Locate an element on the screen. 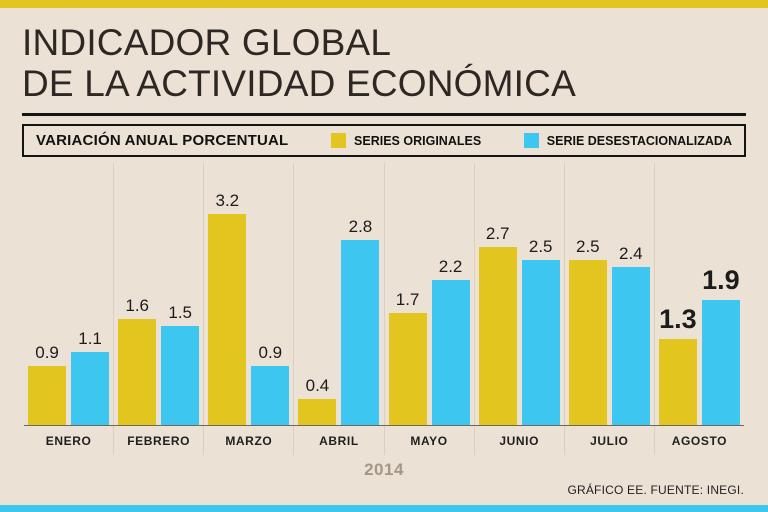  bar-originales-julio is located at coordinates (587, 342).